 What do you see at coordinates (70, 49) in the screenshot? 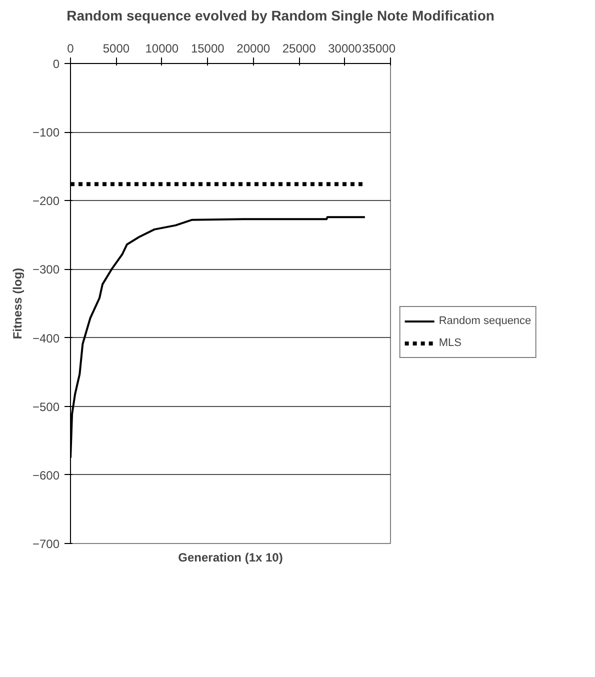
I see `x-tick-label: 0` at bounding box center [70, 49].